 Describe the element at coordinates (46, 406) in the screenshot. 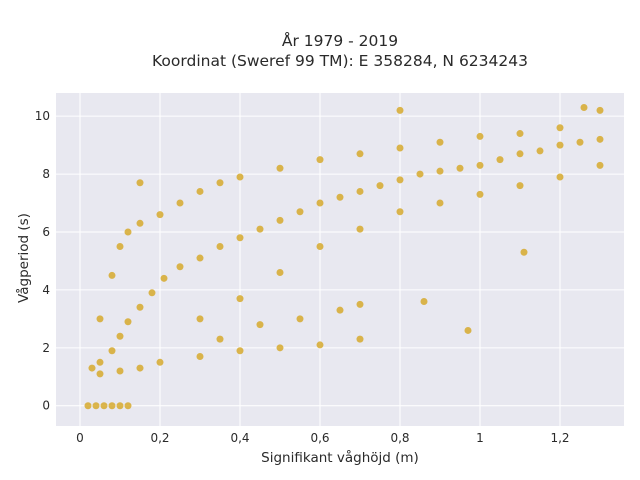

I see `y-tick-label: 0` at that location.